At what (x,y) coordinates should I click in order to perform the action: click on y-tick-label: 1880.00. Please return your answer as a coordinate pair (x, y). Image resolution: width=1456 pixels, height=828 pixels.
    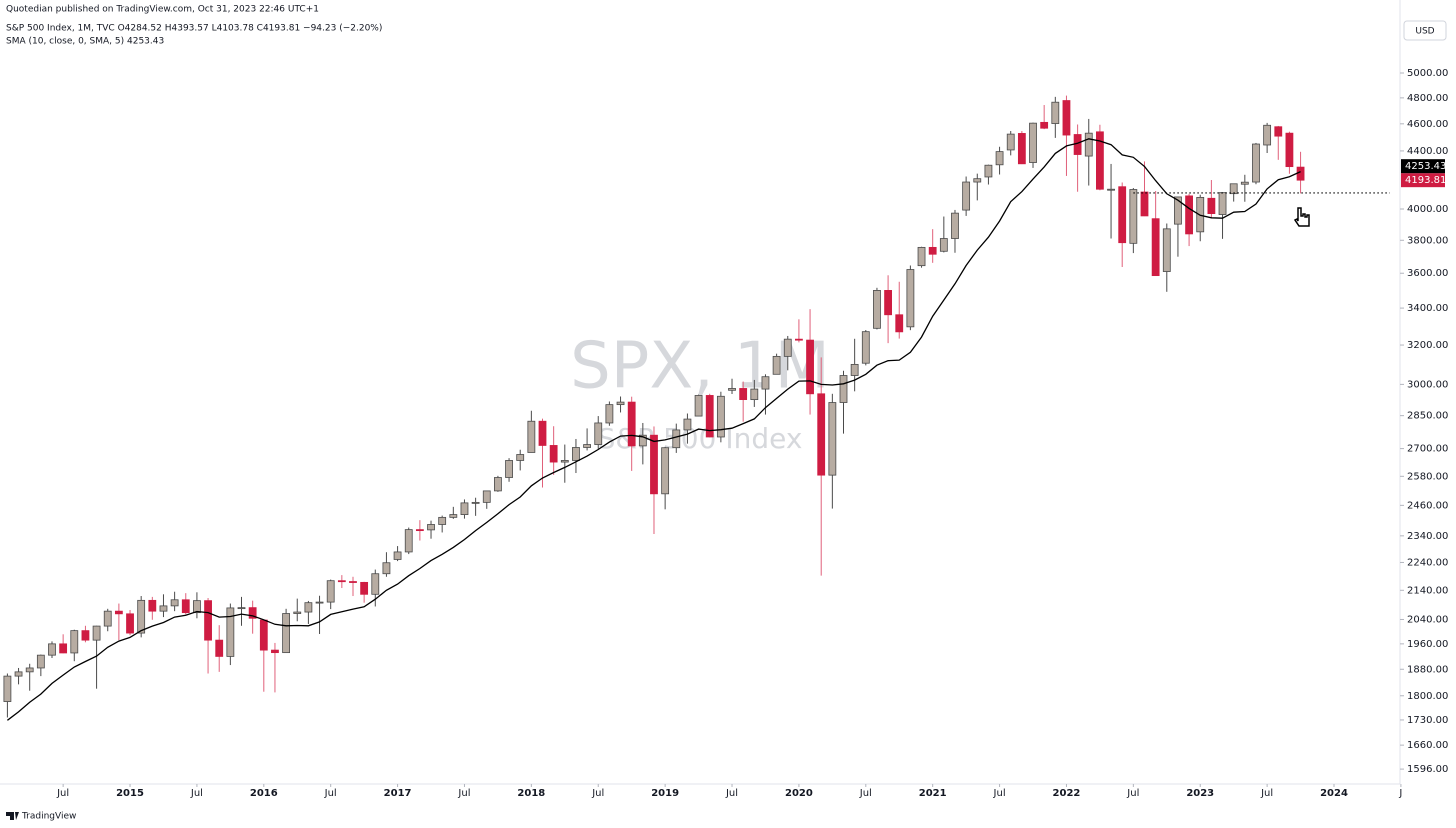
    Looking at the image, I should click on (1427, 669).